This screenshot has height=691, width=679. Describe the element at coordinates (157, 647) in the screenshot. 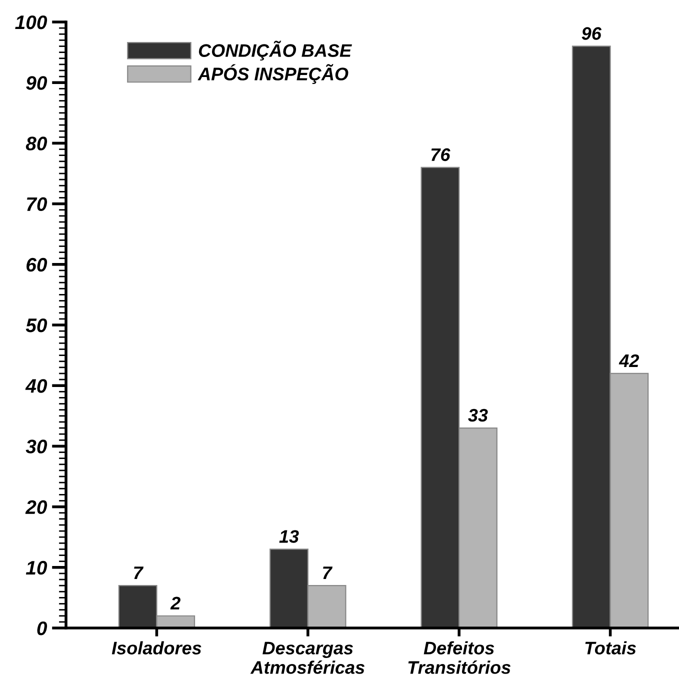

I see `x-tick-label: Isoladores` at that location.